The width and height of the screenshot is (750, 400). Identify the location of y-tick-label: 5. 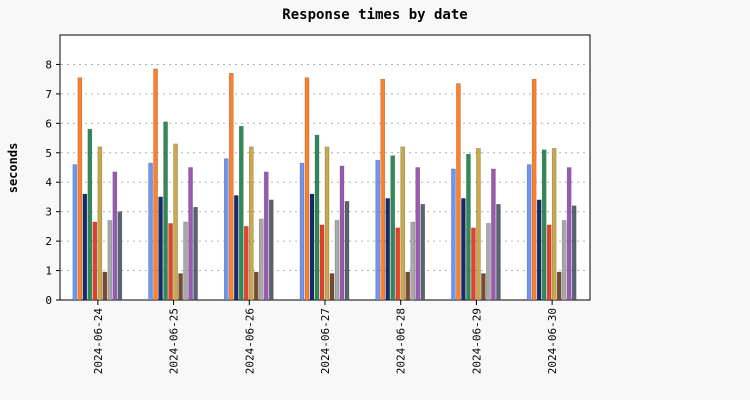
(48, 153).